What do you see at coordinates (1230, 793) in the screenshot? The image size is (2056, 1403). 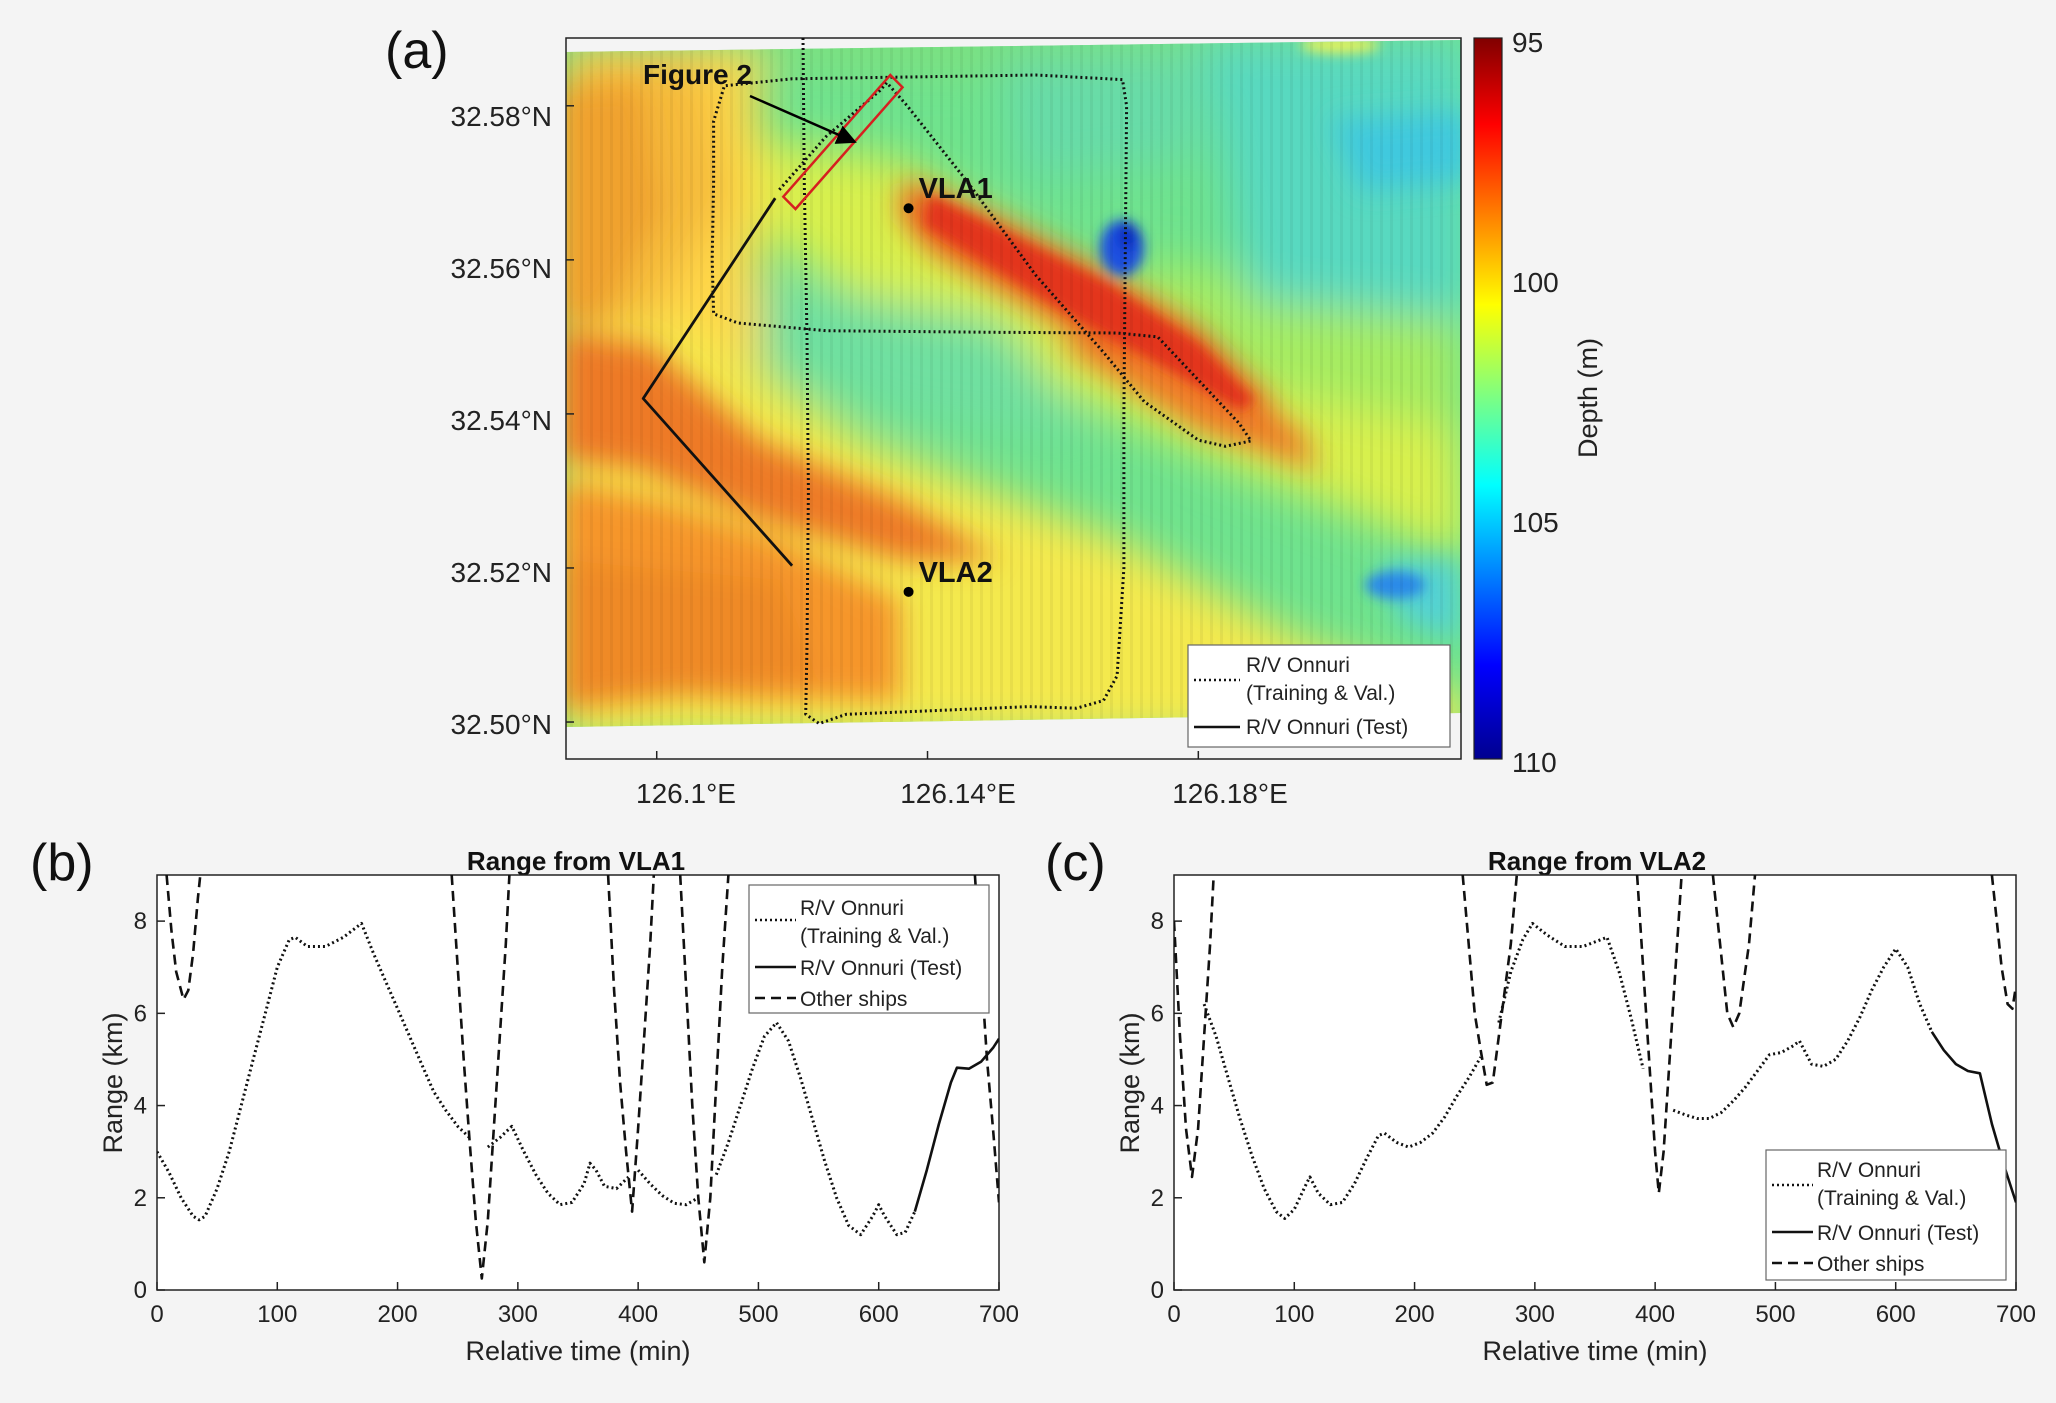 I see `map-x-tick-label: 126.18°E` at bounding box center [1230, 793].